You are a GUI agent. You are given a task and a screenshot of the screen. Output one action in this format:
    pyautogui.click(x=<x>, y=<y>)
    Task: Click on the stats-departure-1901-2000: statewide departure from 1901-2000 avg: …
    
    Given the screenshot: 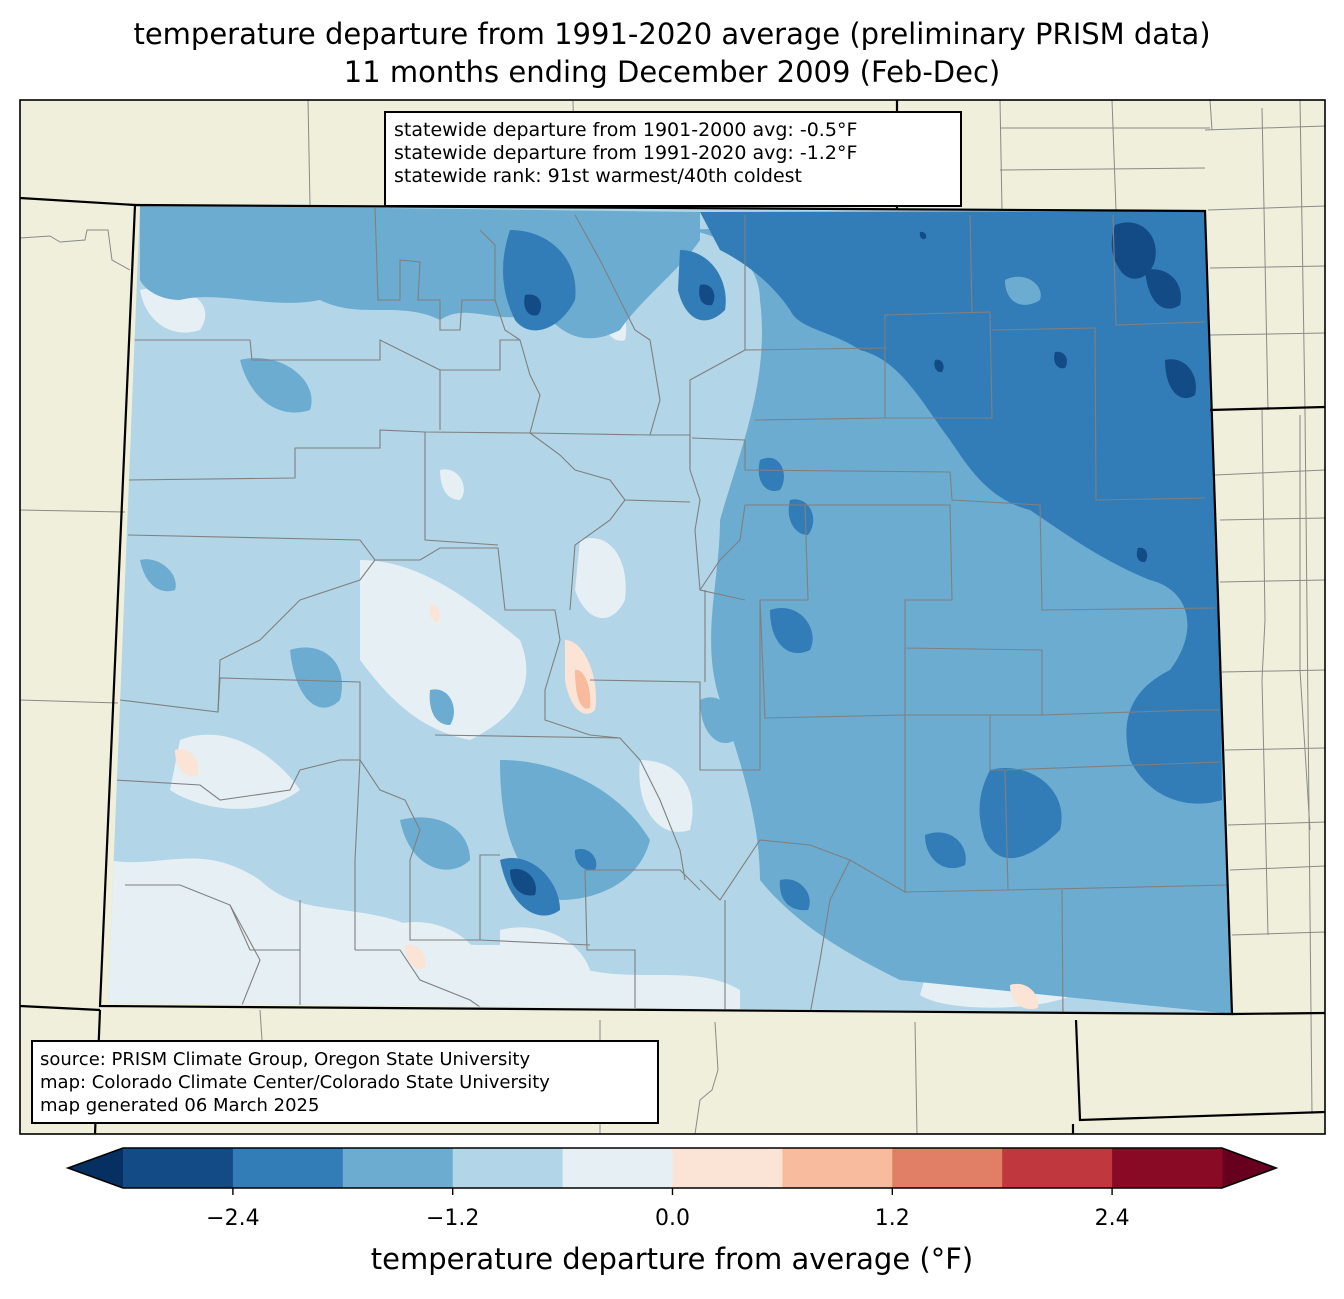 What is the action you would take?
    pyautogui.click(x=626, y=130)
    